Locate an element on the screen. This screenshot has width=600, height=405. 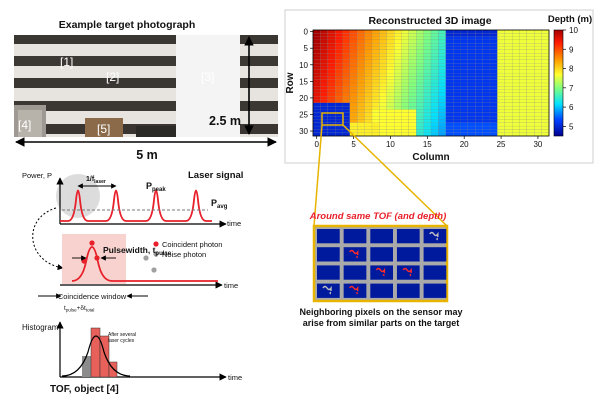
x-tick-label: 0 is located at coordinates (316, 144).